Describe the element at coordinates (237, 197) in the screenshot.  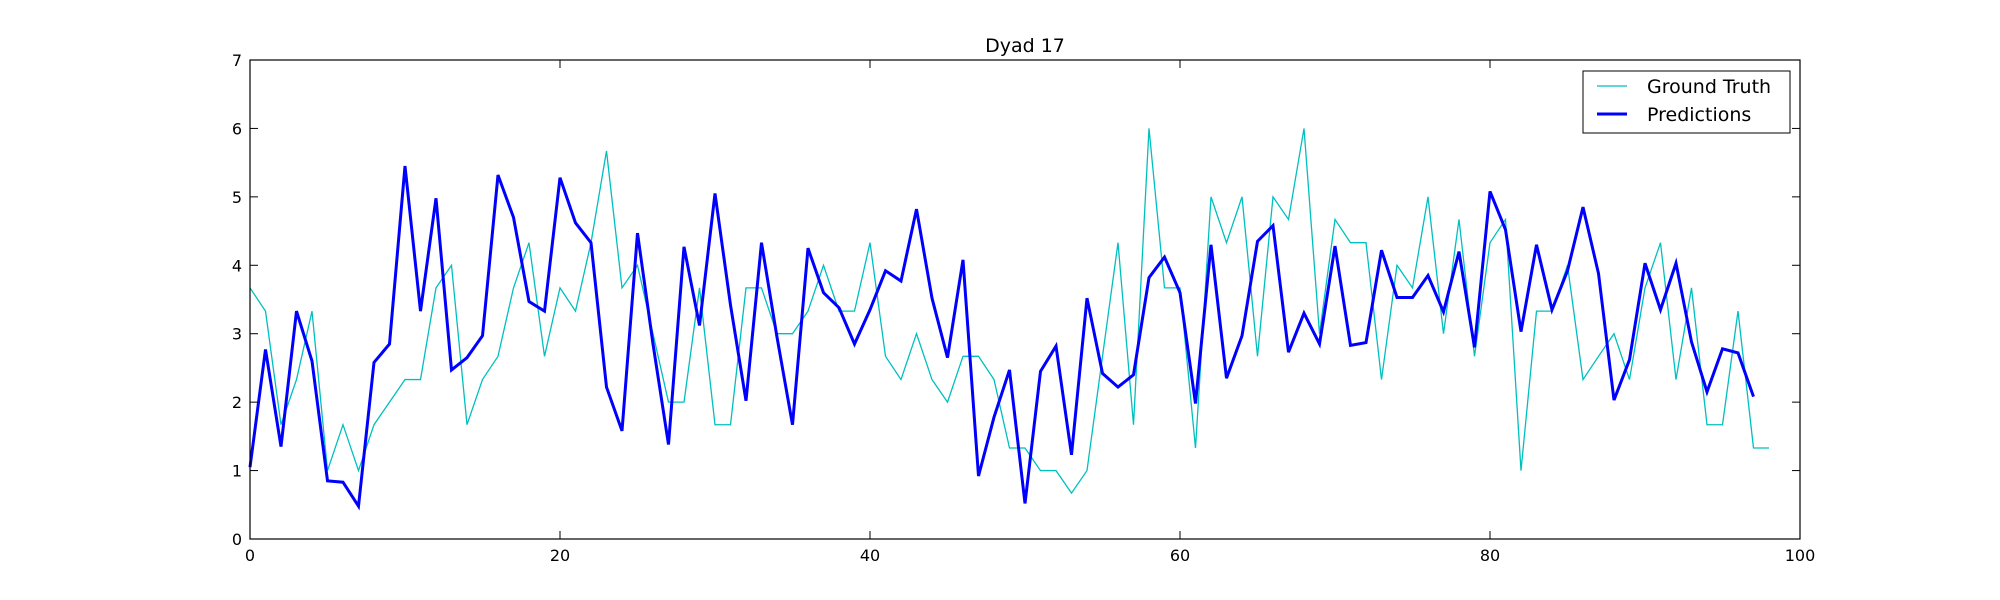
I see `y-tick-label: 5` at that location.